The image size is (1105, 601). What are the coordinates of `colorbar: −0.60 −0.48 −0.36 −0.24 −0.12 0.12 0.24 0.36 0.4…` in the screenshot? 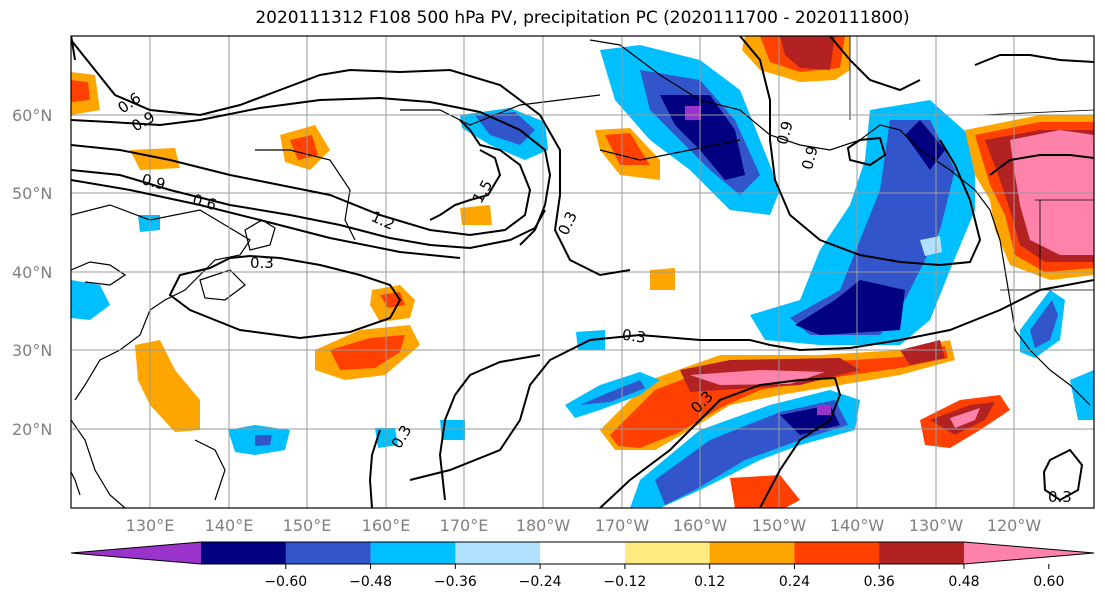 It's located at (582, 565).